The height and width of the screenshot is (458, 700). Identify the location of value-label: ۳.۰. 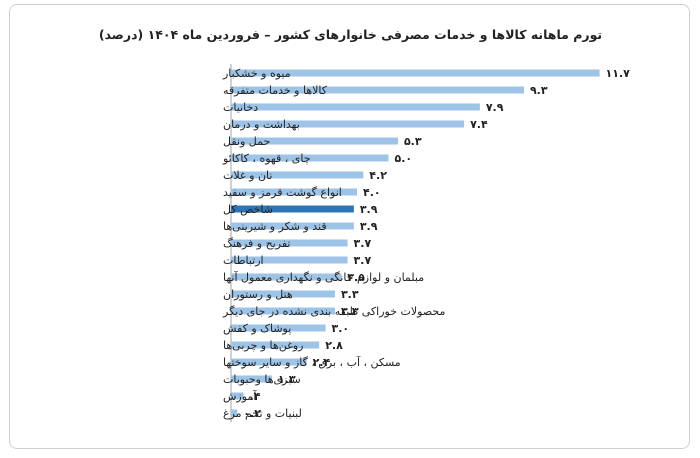
(341, 328).